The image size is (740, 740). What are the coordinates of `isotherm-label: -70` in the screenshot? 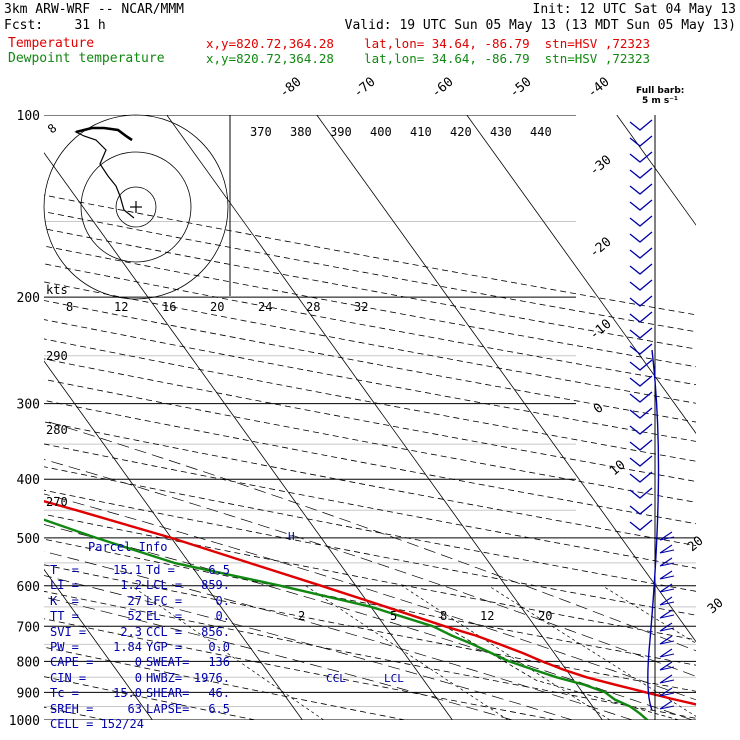 It's located at (365, 87).